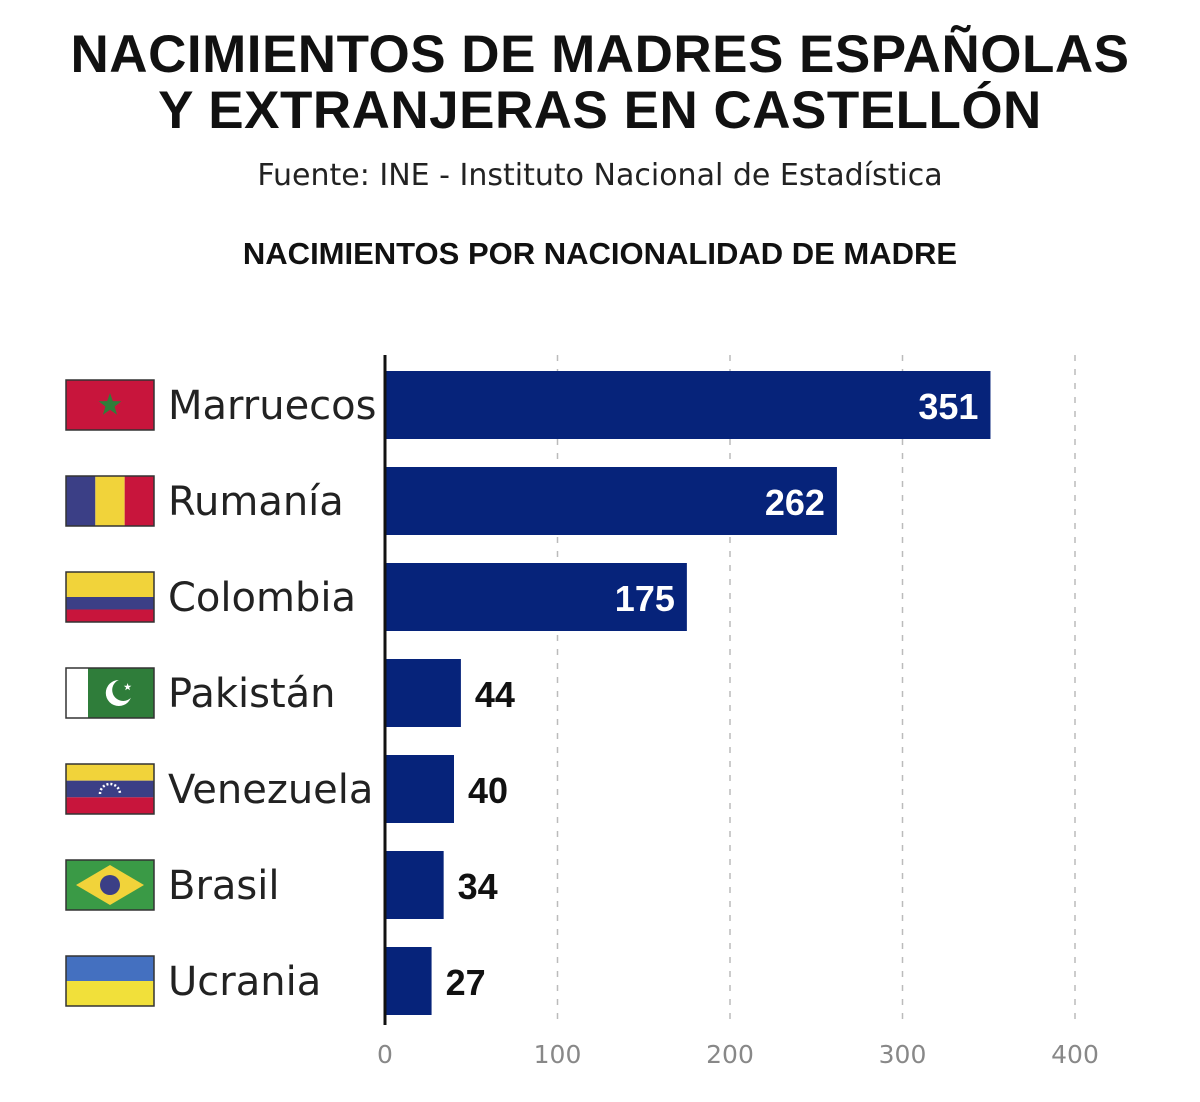 The height and width of the screenshot is (1102, 1200). What do you see at coordinates (466, 982) in the screenshot?
I see `data-label: 27` at bounding box center [466, 982].